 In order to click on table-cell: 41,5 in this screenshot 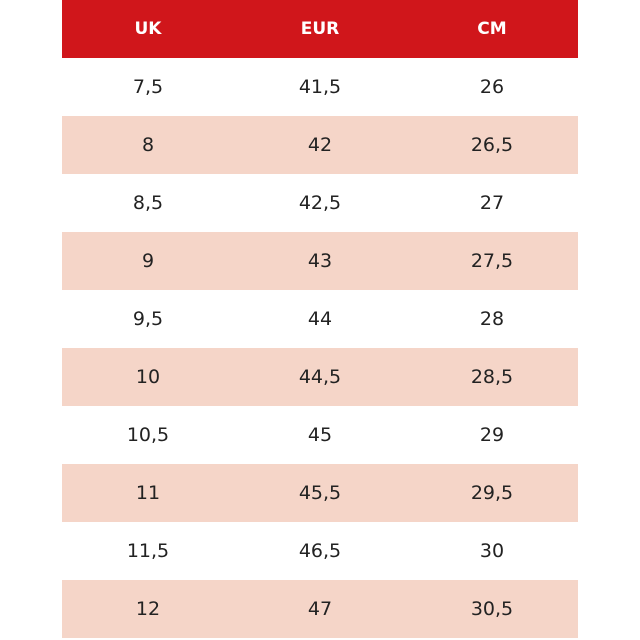, I will do `click(320, 87)`.